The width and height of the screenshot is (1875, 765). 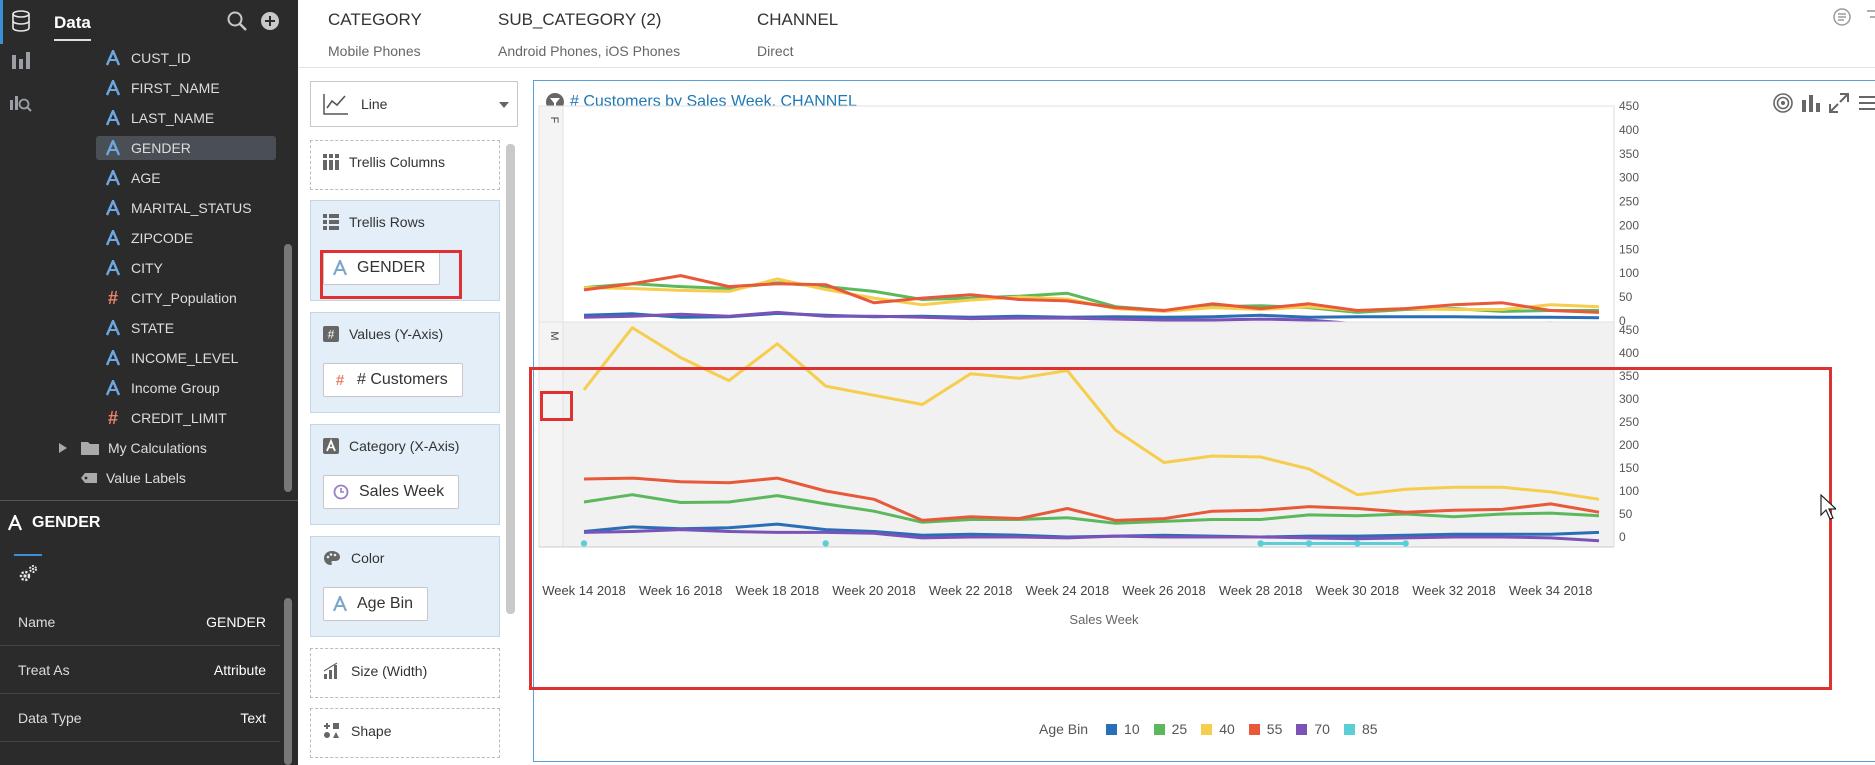 What do you see at coordinates (1313, 729) in the screenshot?
I see `legend-item-70: 70` at bounding box center [1313, 729].